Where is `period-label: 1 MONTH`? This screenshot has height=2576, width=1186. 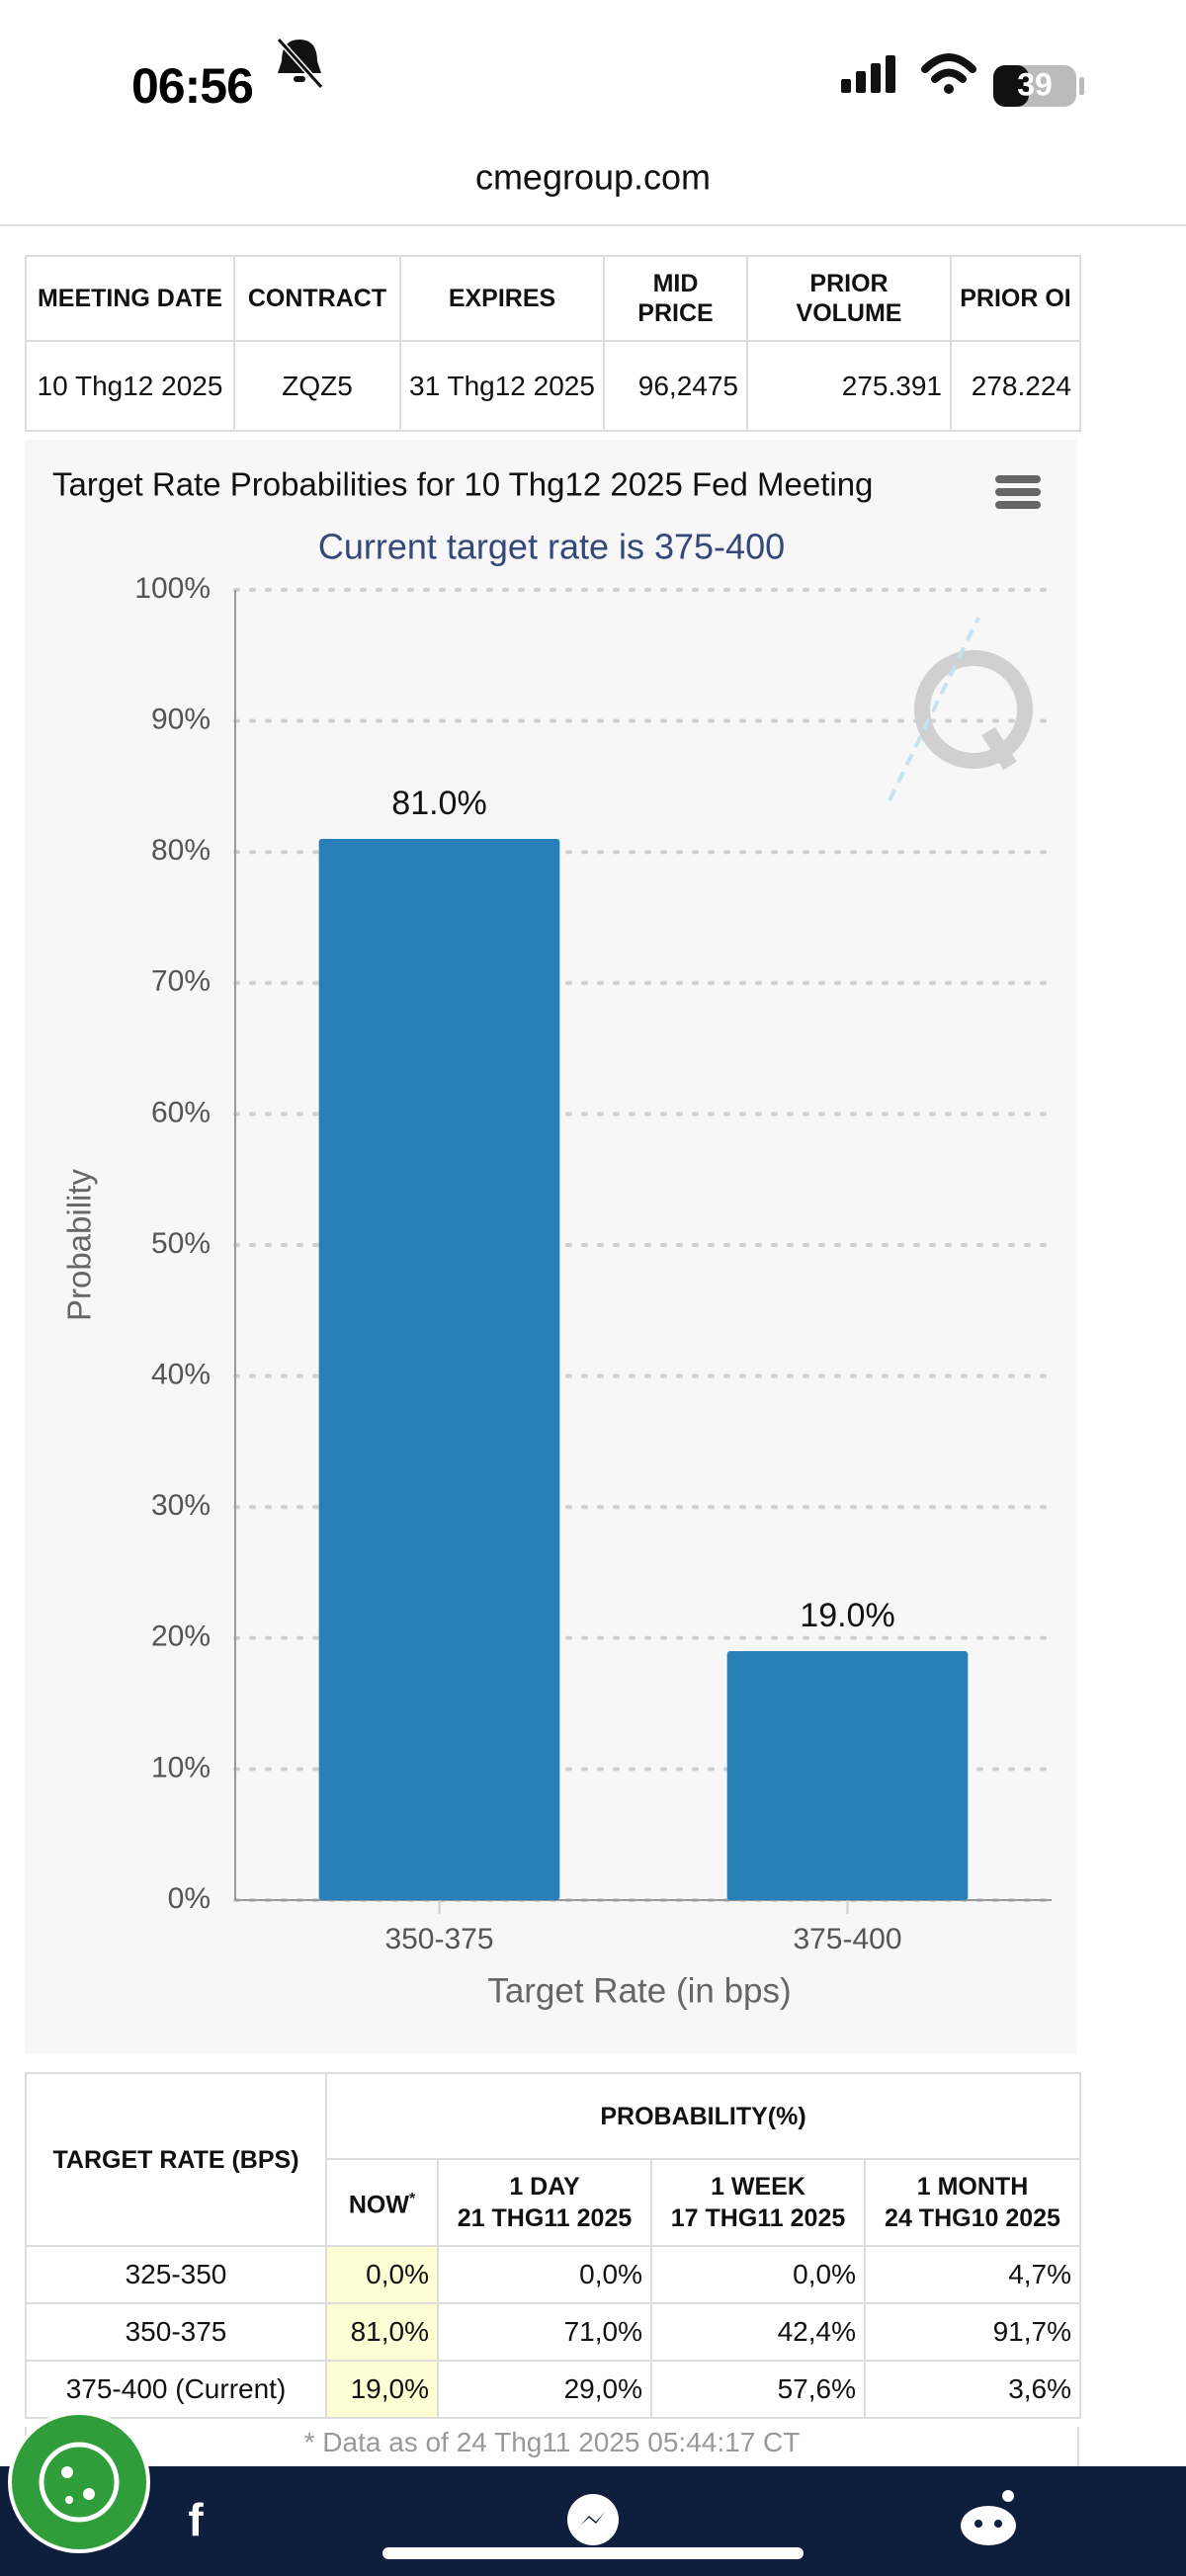 period-label: 1 MONTH is located at coordinates (972, 2187).